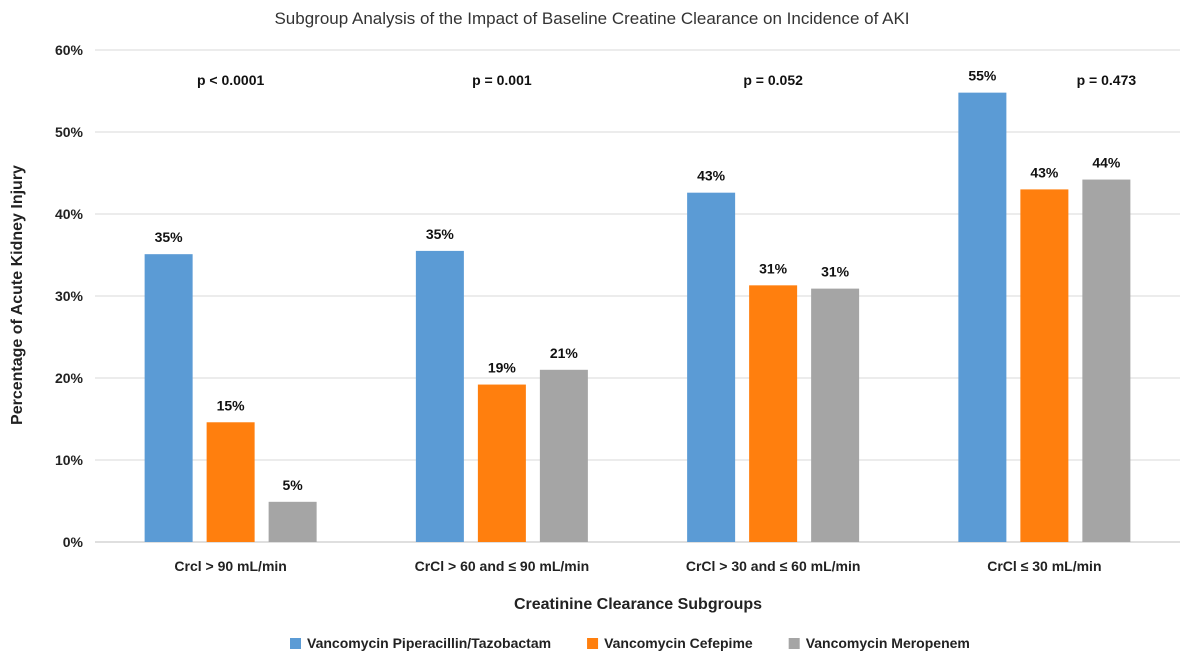  I want to click on legend-item: Vancomycin Cefepime, so click(670, 643).